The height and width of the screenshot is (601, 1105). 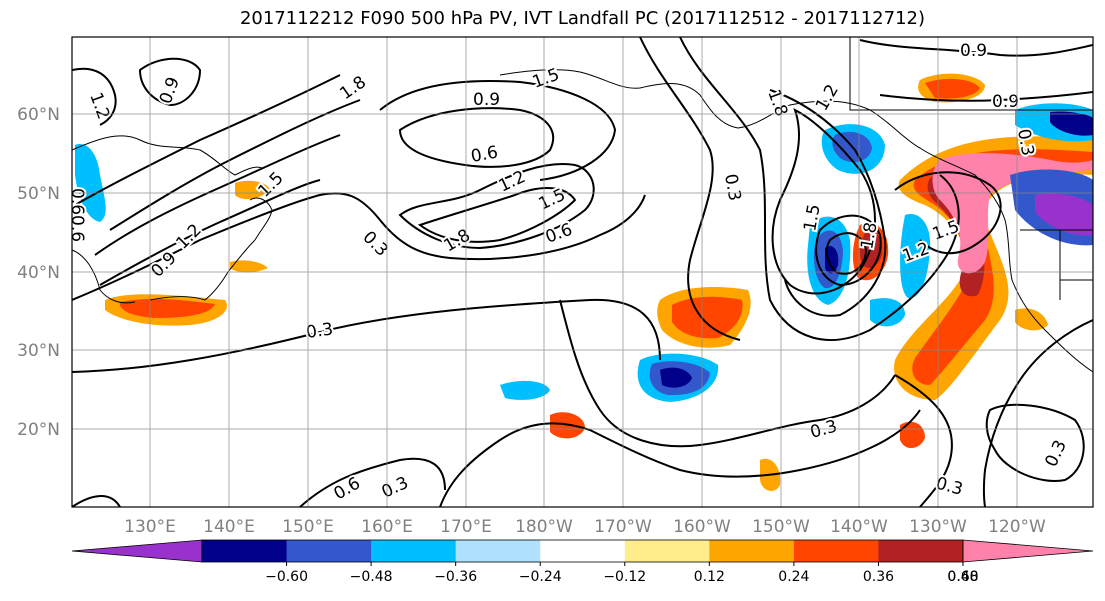 What do you see at coordinates (915, 256) in the screenshot?
I see `negative-blob-coast` at bounding box center [915, 256].